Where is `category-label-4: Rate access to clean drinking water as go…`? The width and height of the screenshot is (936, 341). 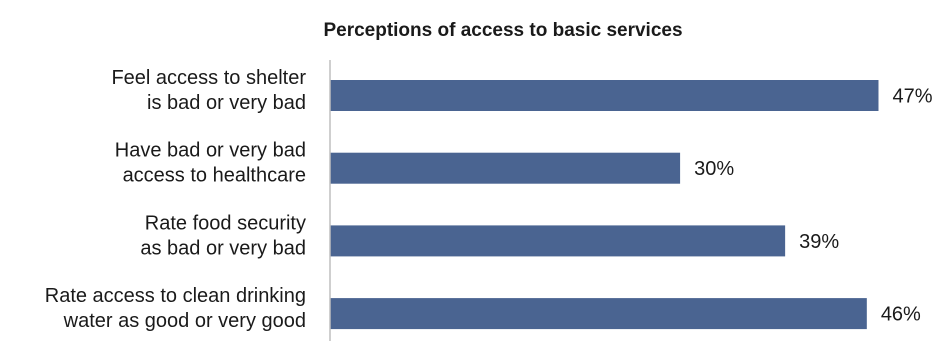 category-label-4: Rate access to clean drinking water as go… is located at coordinates (175, 308).